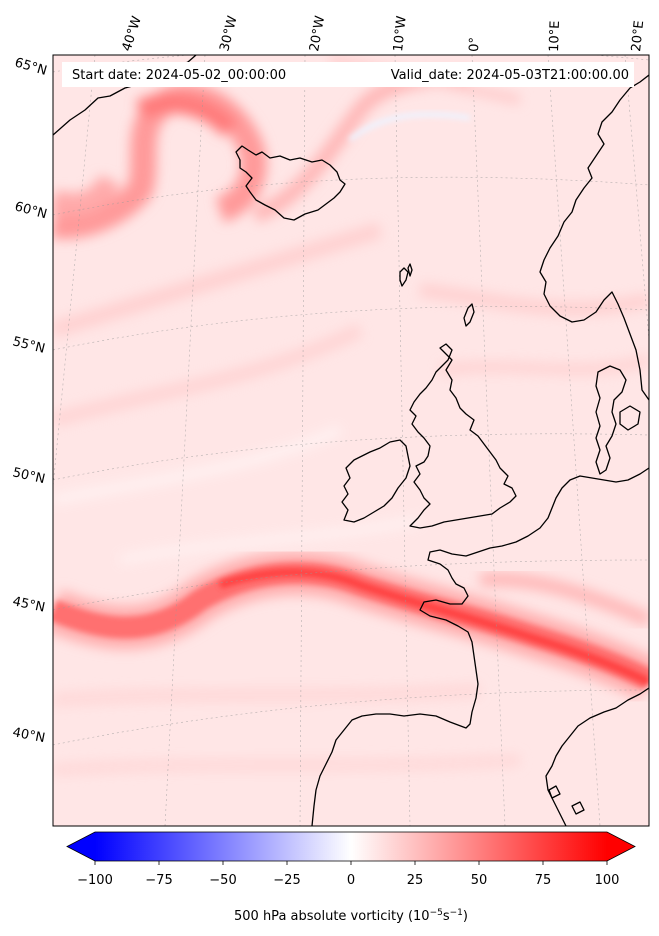 The height and width of the screenshot is (936, 659). What do you see at coordinates (179, 75) in the screenshot?
I see `start-date-label: Start date: 2024-05-02_00:00:00` at bounding box center [179, 75].